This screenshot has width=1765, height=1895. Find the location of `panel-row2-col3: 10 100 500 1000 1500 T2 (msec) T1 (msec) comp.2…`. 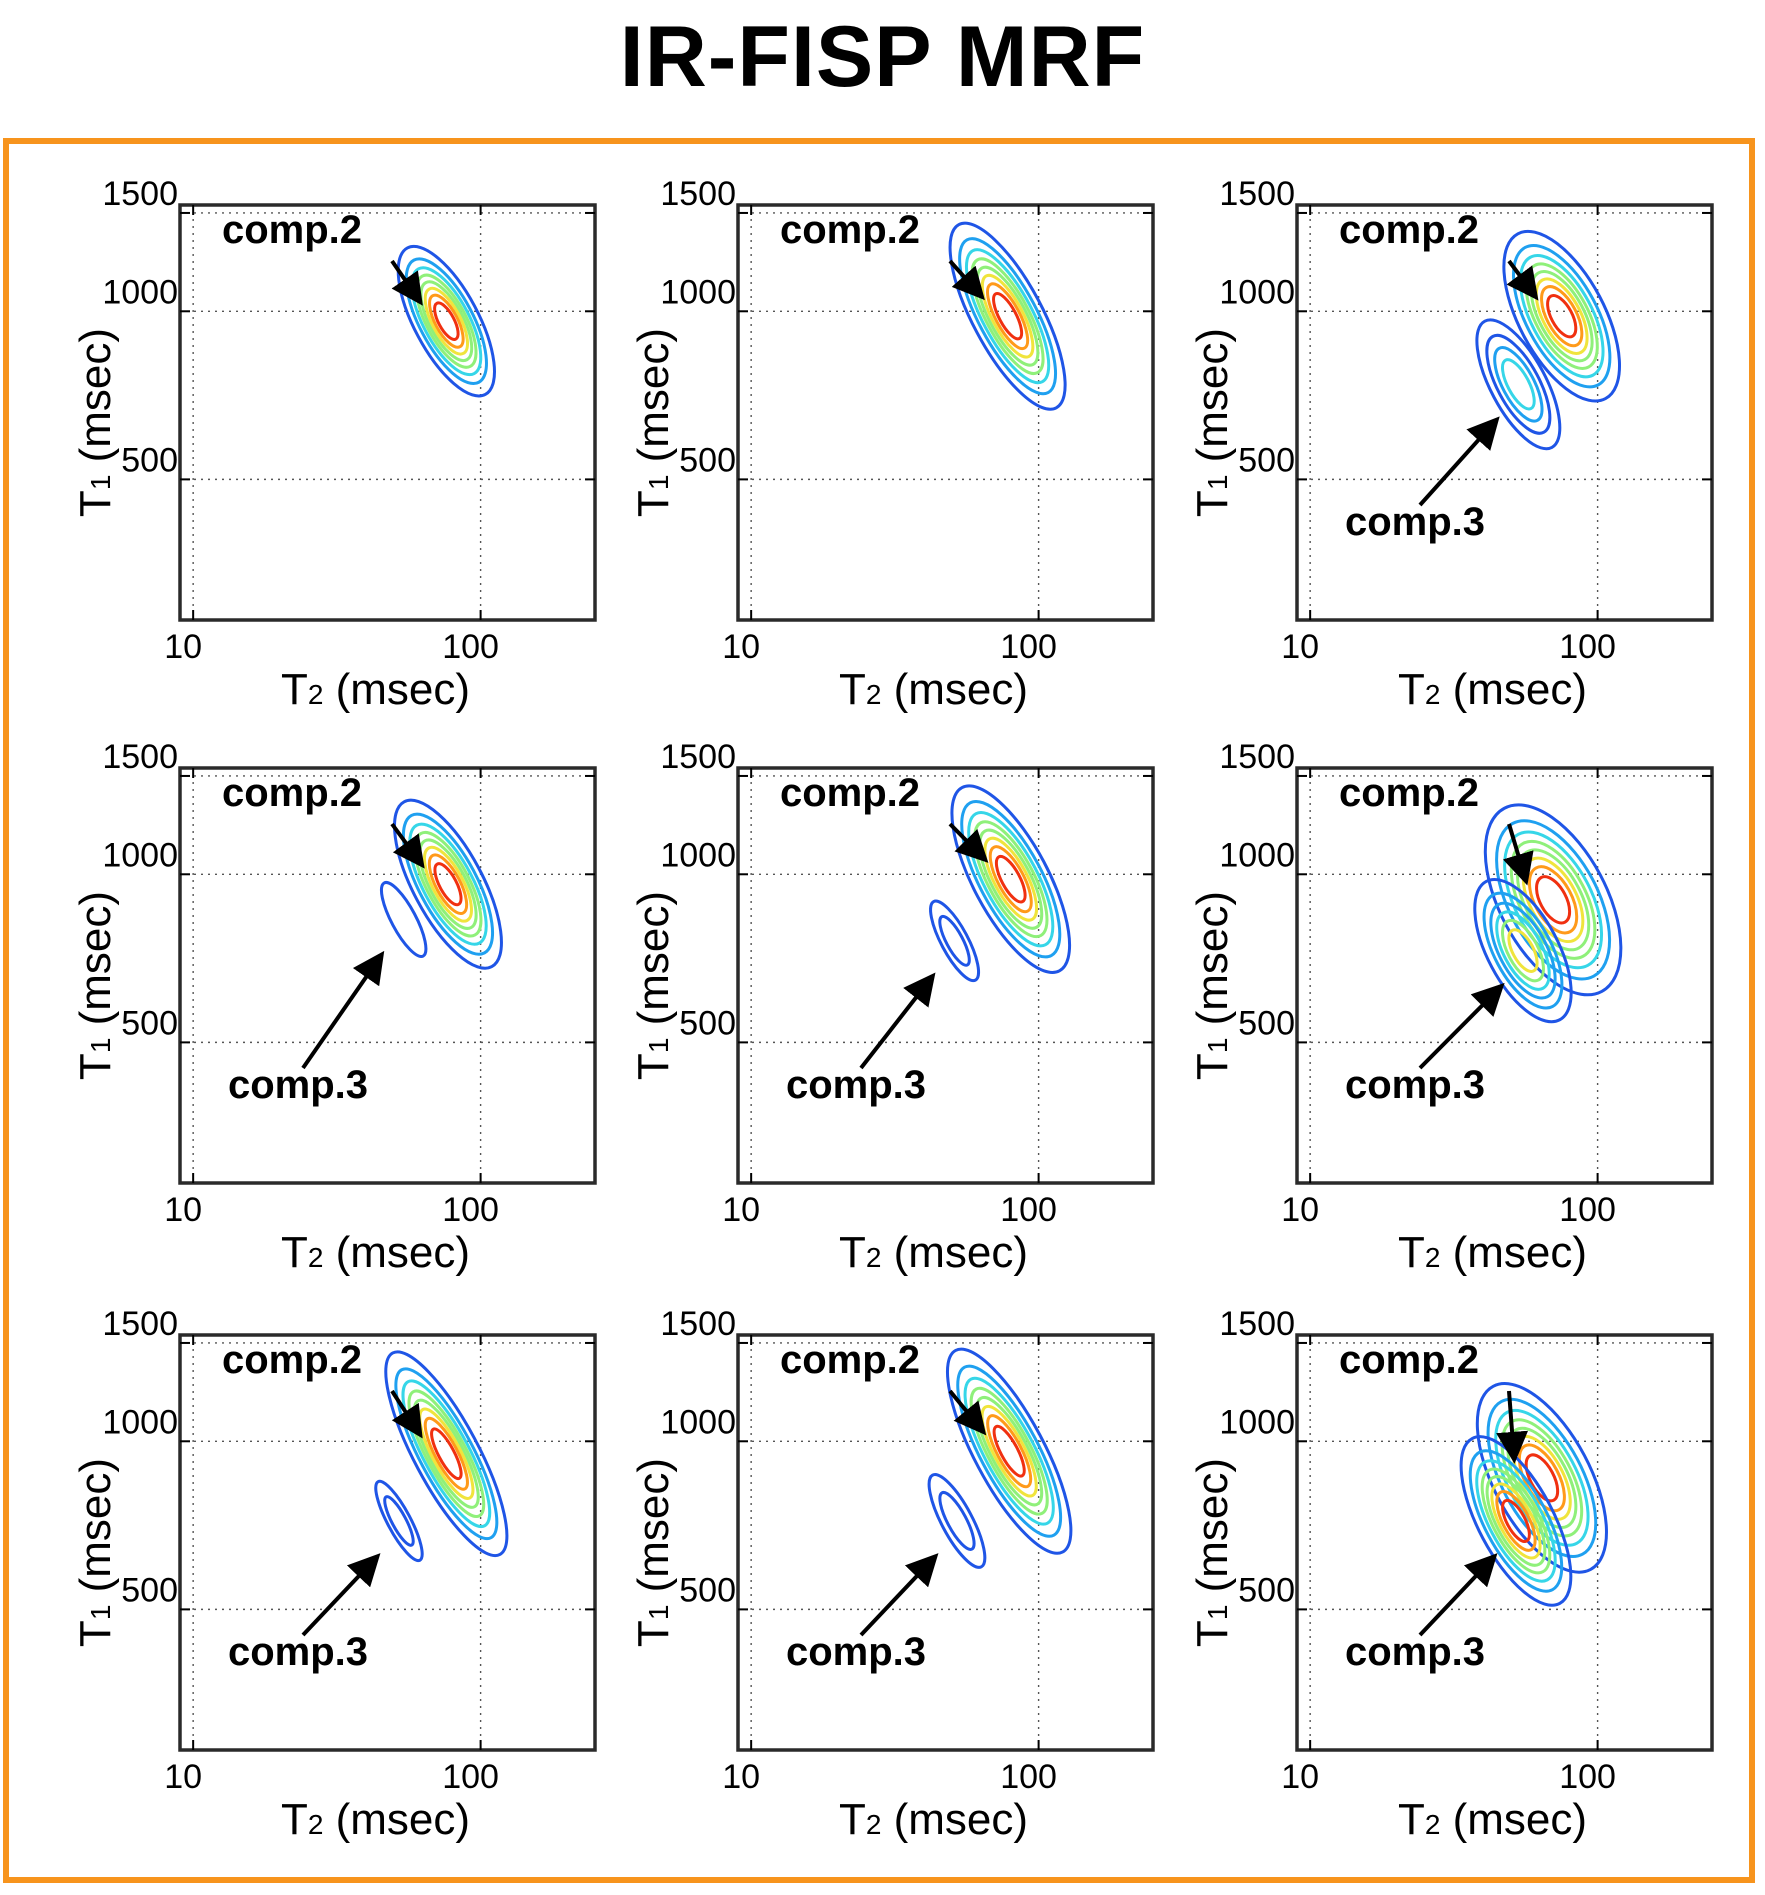

panel-row2-col3: 10 100 500 1000 1500 T2 (msec) T1 (msec) comp.2… is located at coordinates (1451, 1007).